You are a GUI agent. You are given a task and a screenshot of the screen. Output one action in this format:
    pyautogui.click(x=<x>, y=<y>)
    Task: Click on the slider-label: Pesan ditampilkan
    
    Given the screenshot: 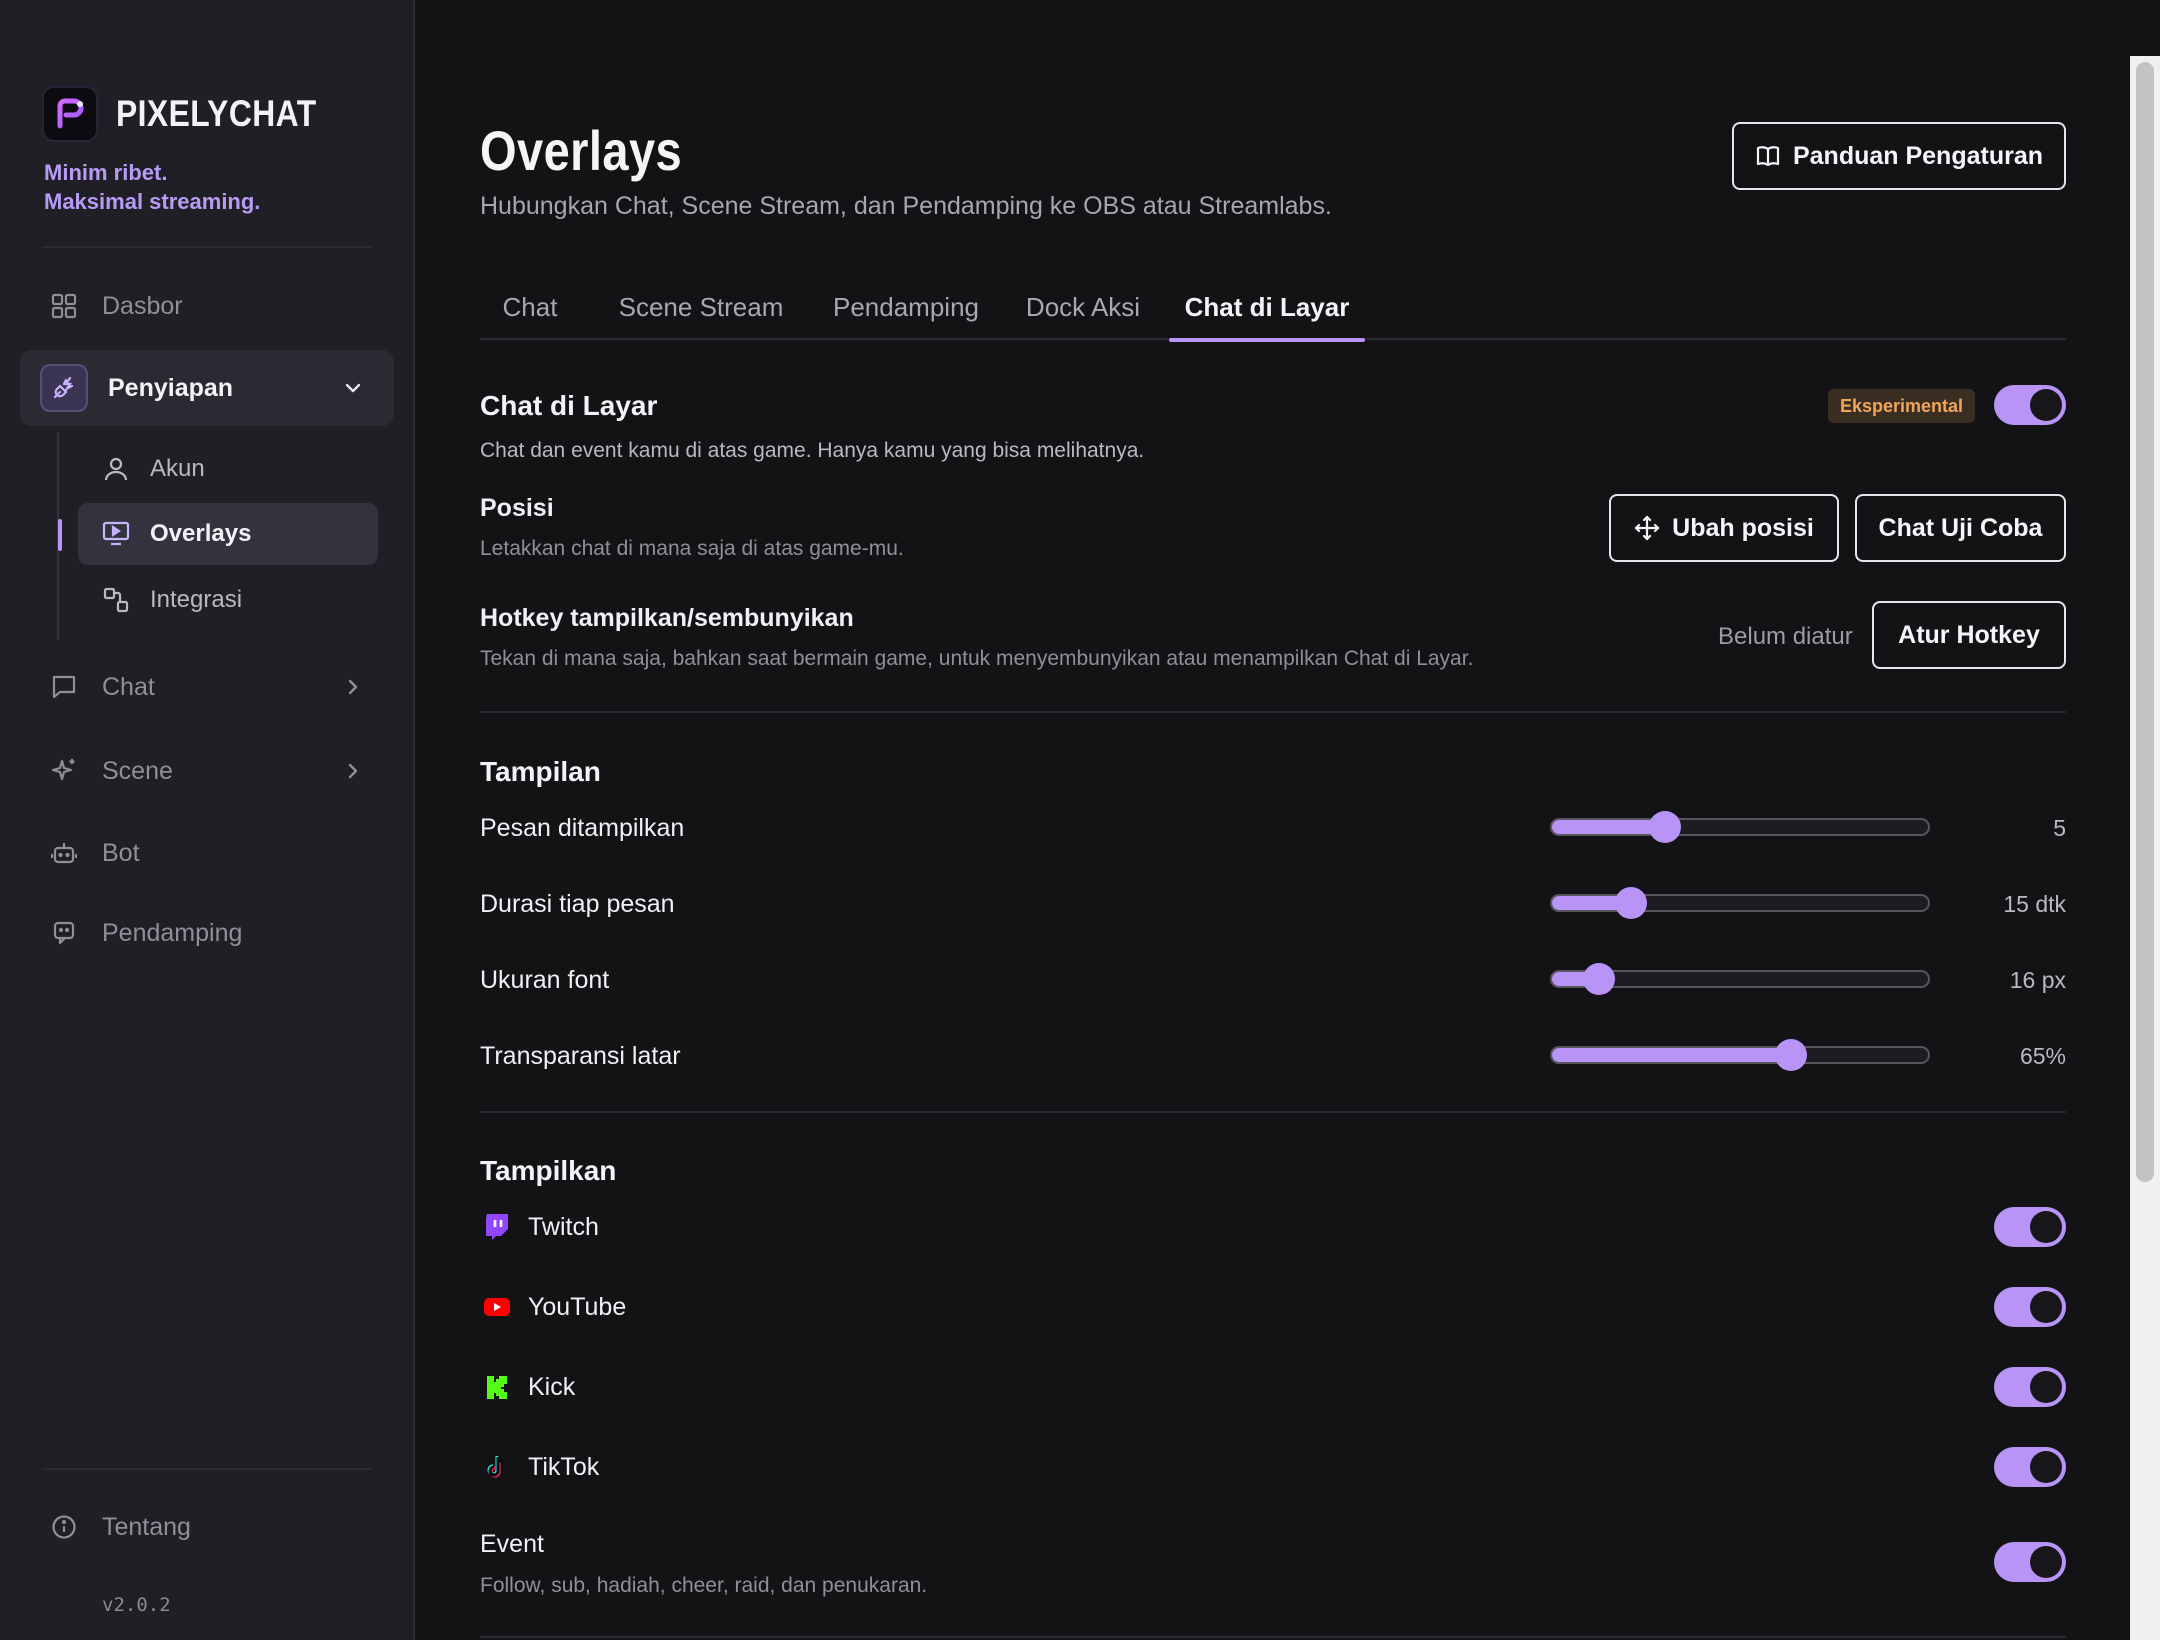 What is the action you would take?
    pyautogui.click(x=582, y=828)
    